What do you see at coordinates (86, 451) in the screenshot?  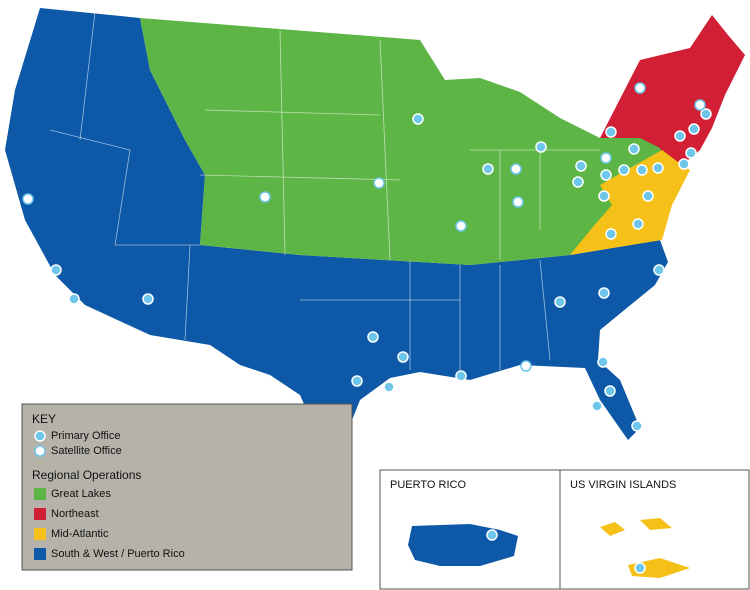 I see `legend-label: Satellite Office` at bounding box center [86, 451].